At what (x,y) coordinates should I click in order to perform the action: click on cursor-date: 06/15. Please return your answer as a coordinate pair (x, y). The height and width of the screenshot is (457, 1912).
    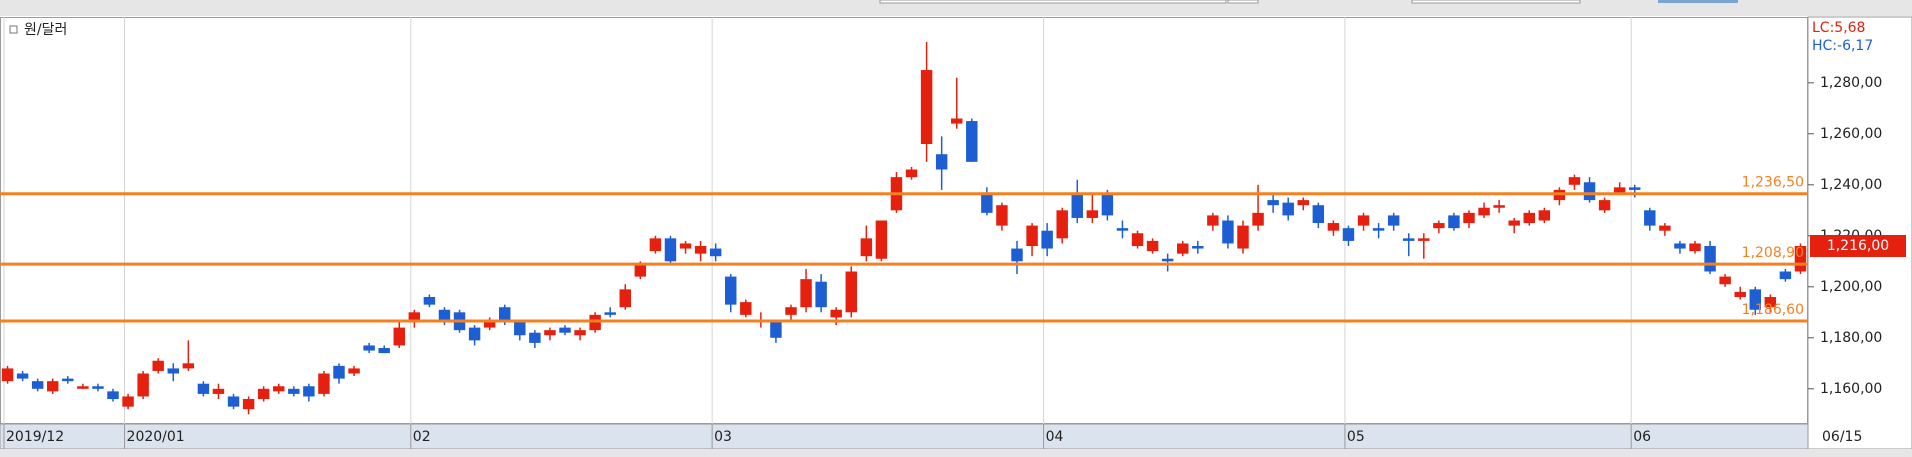
    Looking at the image, I should click on (1842, 437).